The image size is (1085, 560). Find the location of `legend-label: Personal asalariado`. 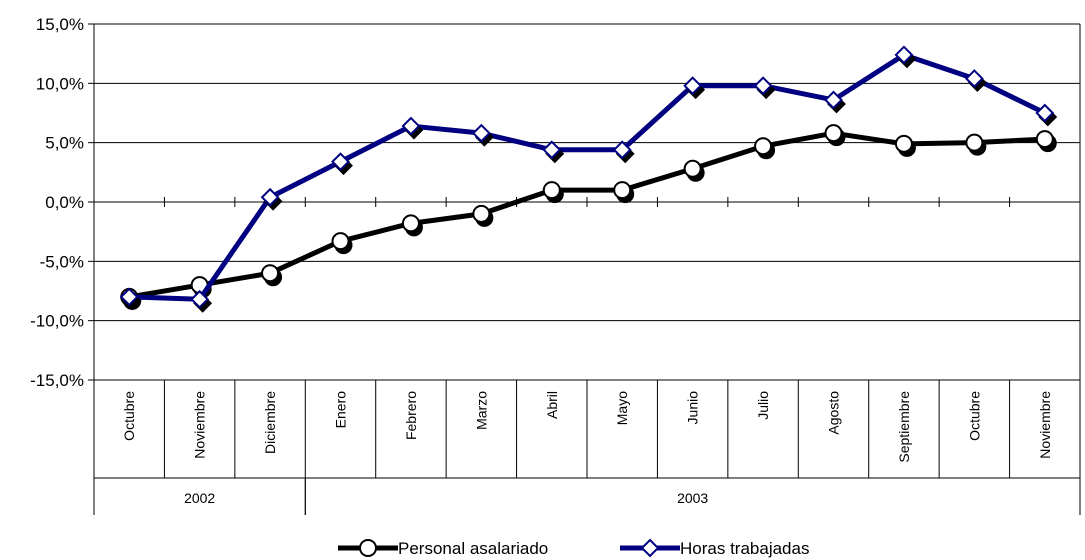

legend-label: Personal asalariado is located at coordinates (473, 548).